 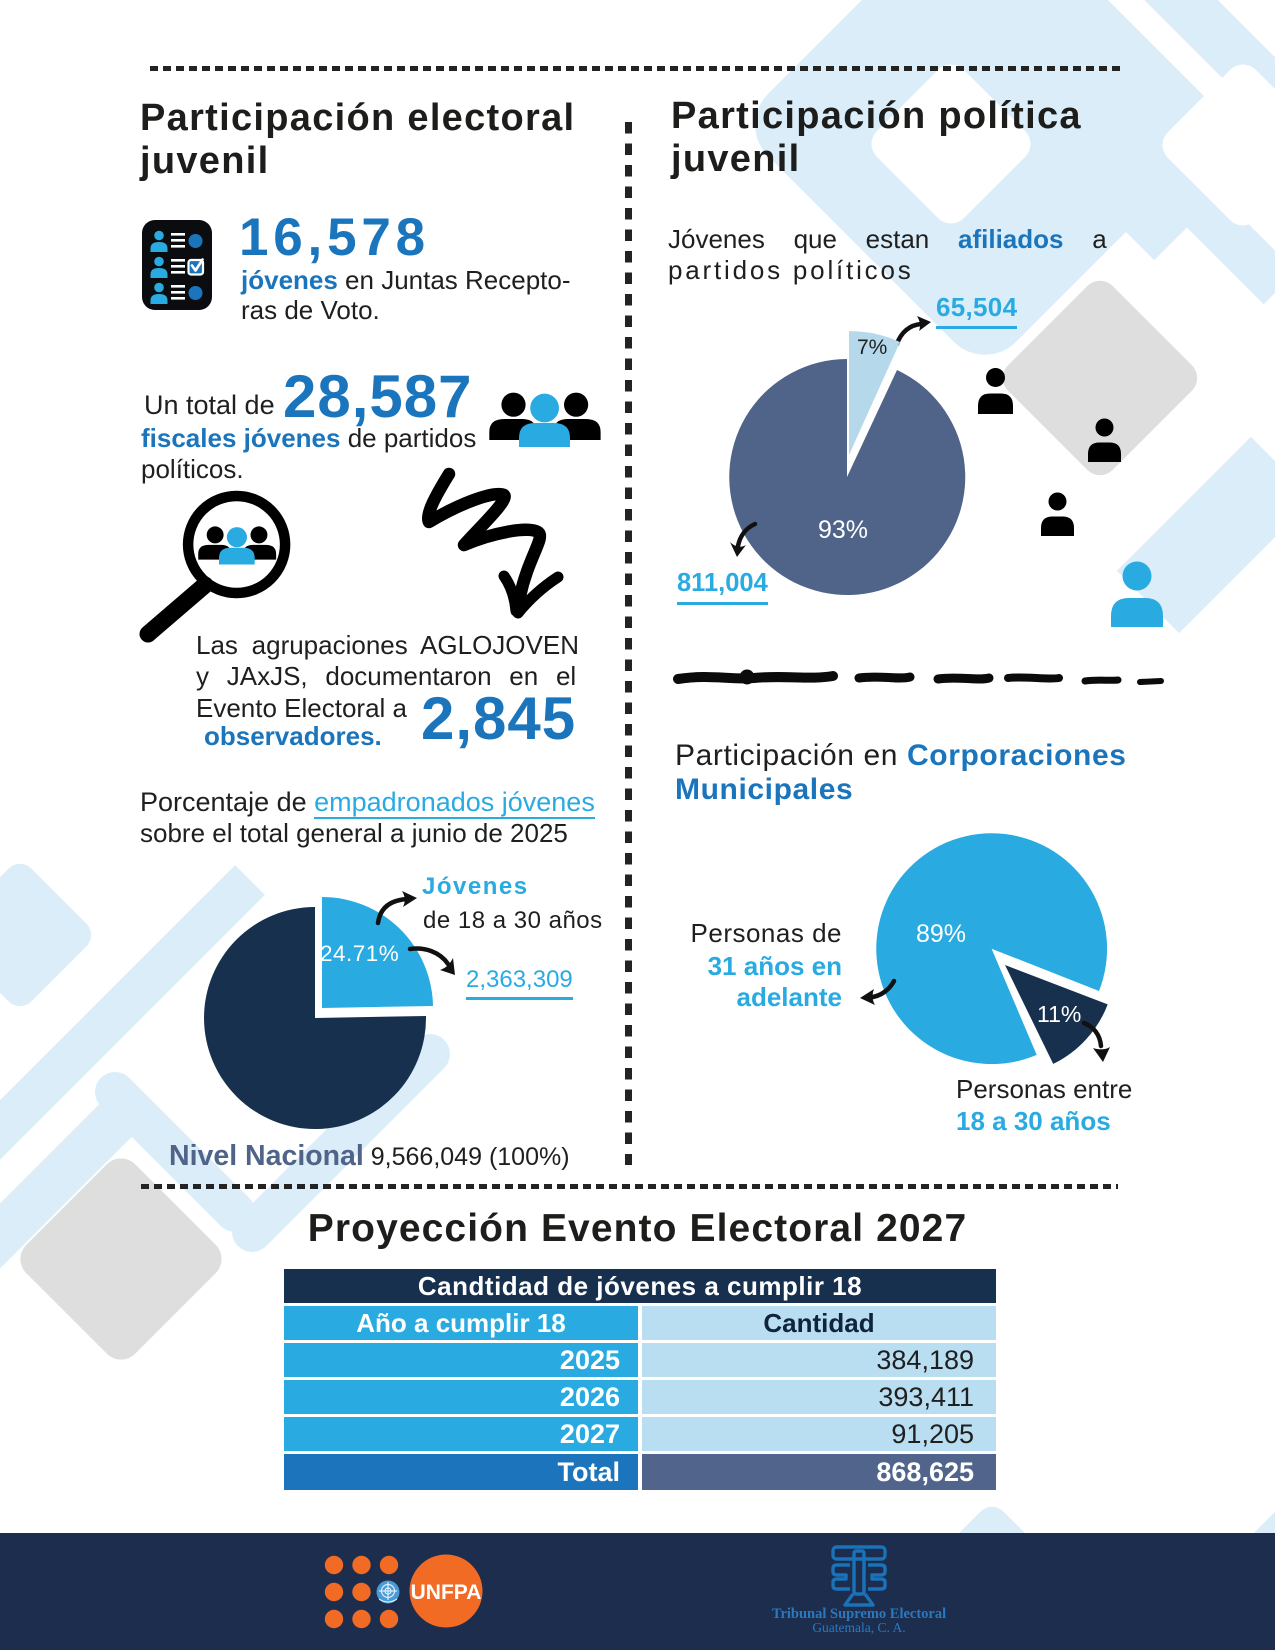 I want to click on svg-text: Guatemala, C. A., so click(x=858, y=1627).